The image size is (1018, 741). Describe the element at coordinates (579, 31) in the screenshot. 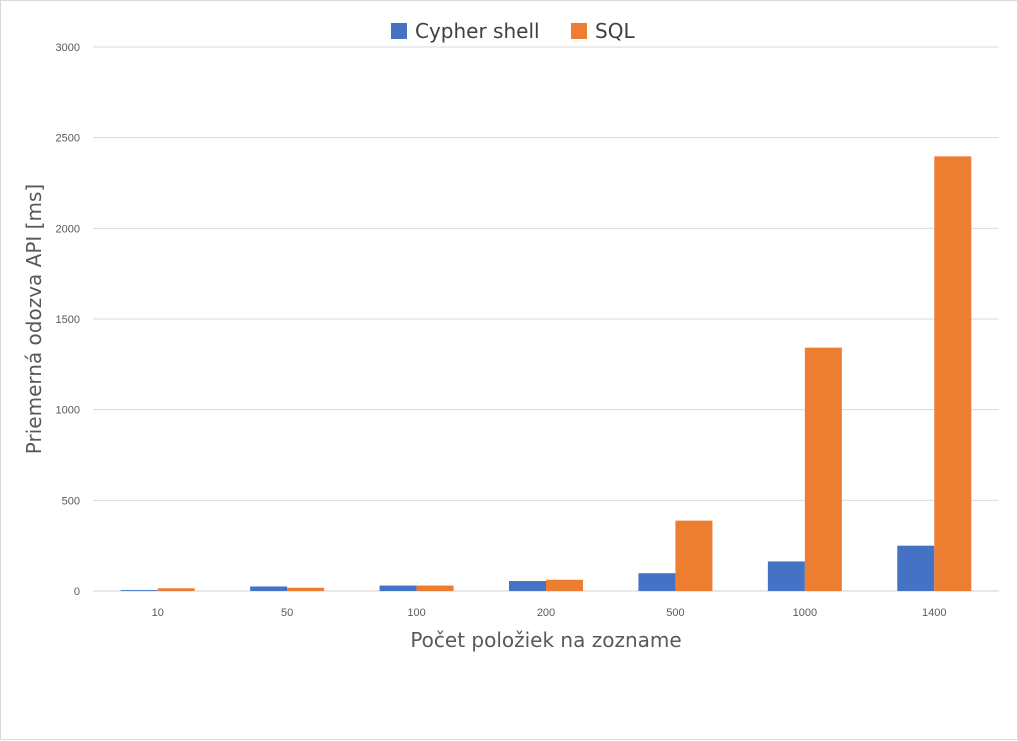

I see `legend-swatch-sql` at that location.